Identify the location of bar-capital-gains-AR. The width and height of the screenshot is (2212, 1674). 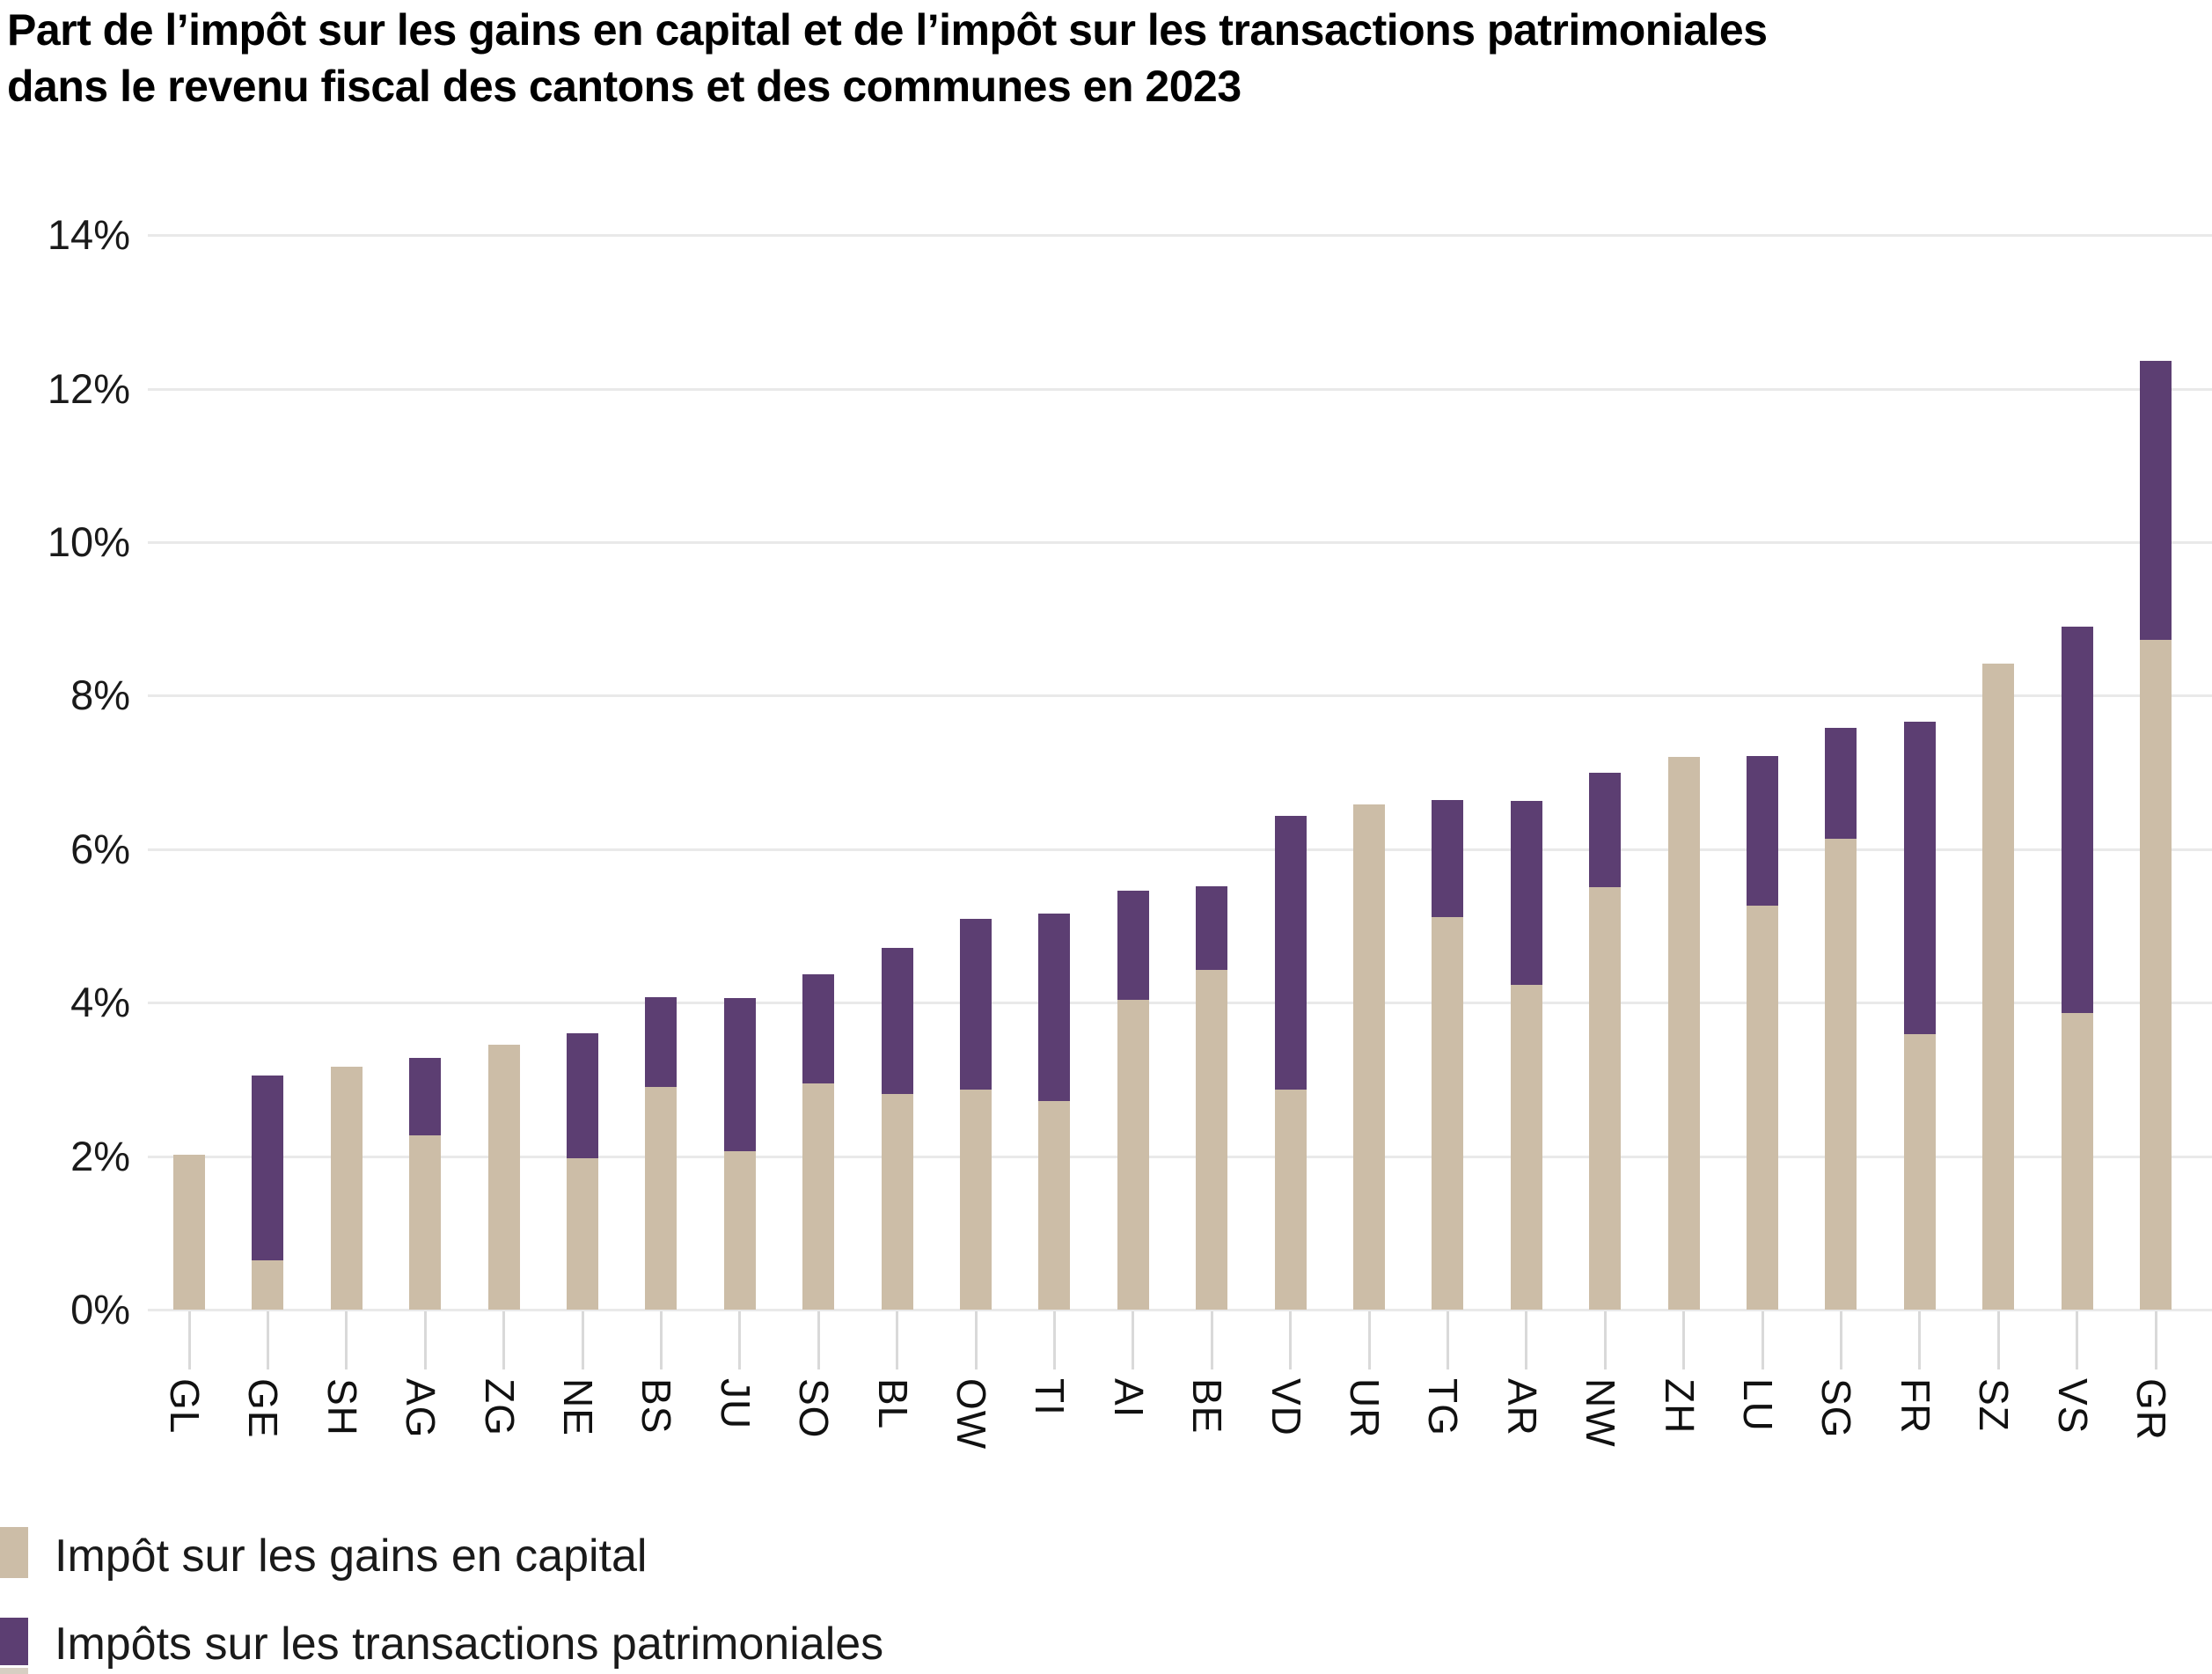
(1526, 1147).